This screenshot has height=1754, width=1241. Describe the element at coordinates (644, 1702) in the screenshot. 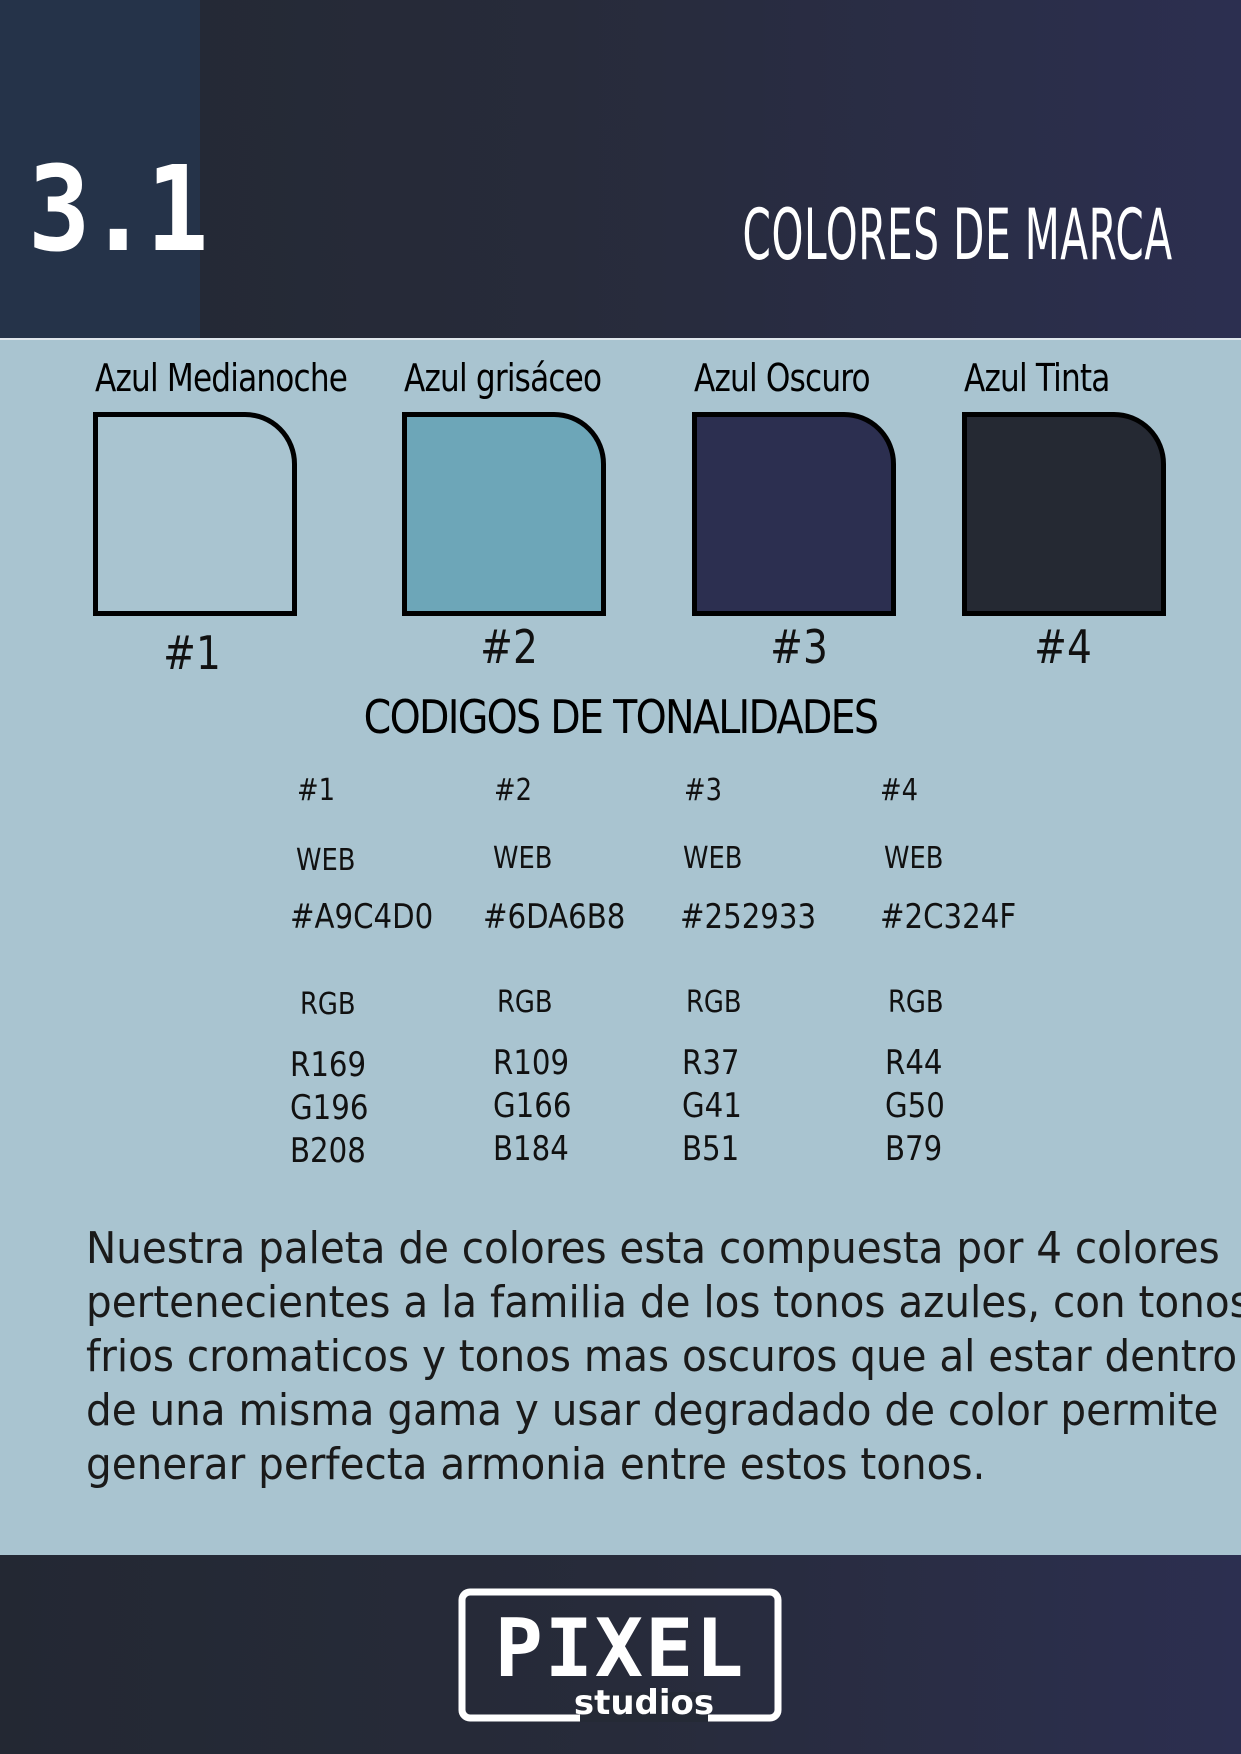

I see `logo-subtitle: studios` at that location.